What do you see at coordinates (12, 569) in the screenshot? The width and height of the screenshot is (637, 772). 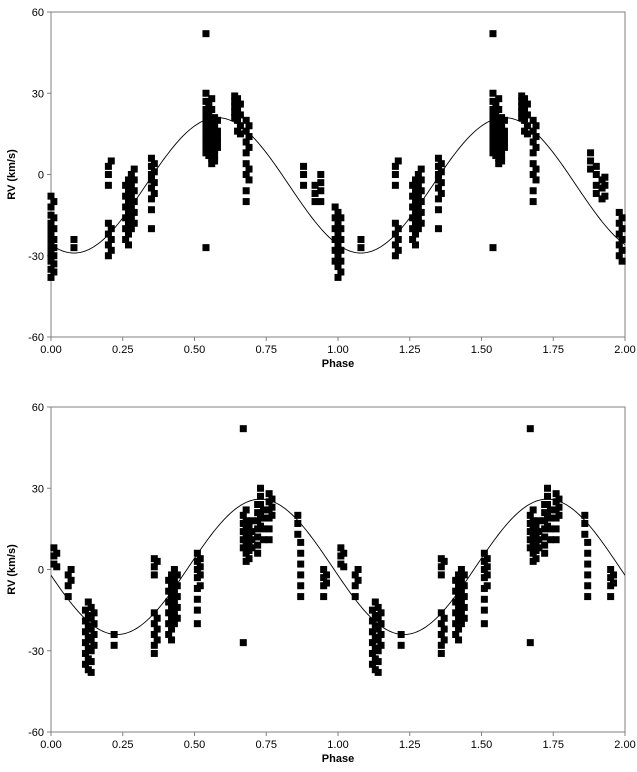 I see `y-axis-title: RV (km/s)` at bounding box center [12, 569].